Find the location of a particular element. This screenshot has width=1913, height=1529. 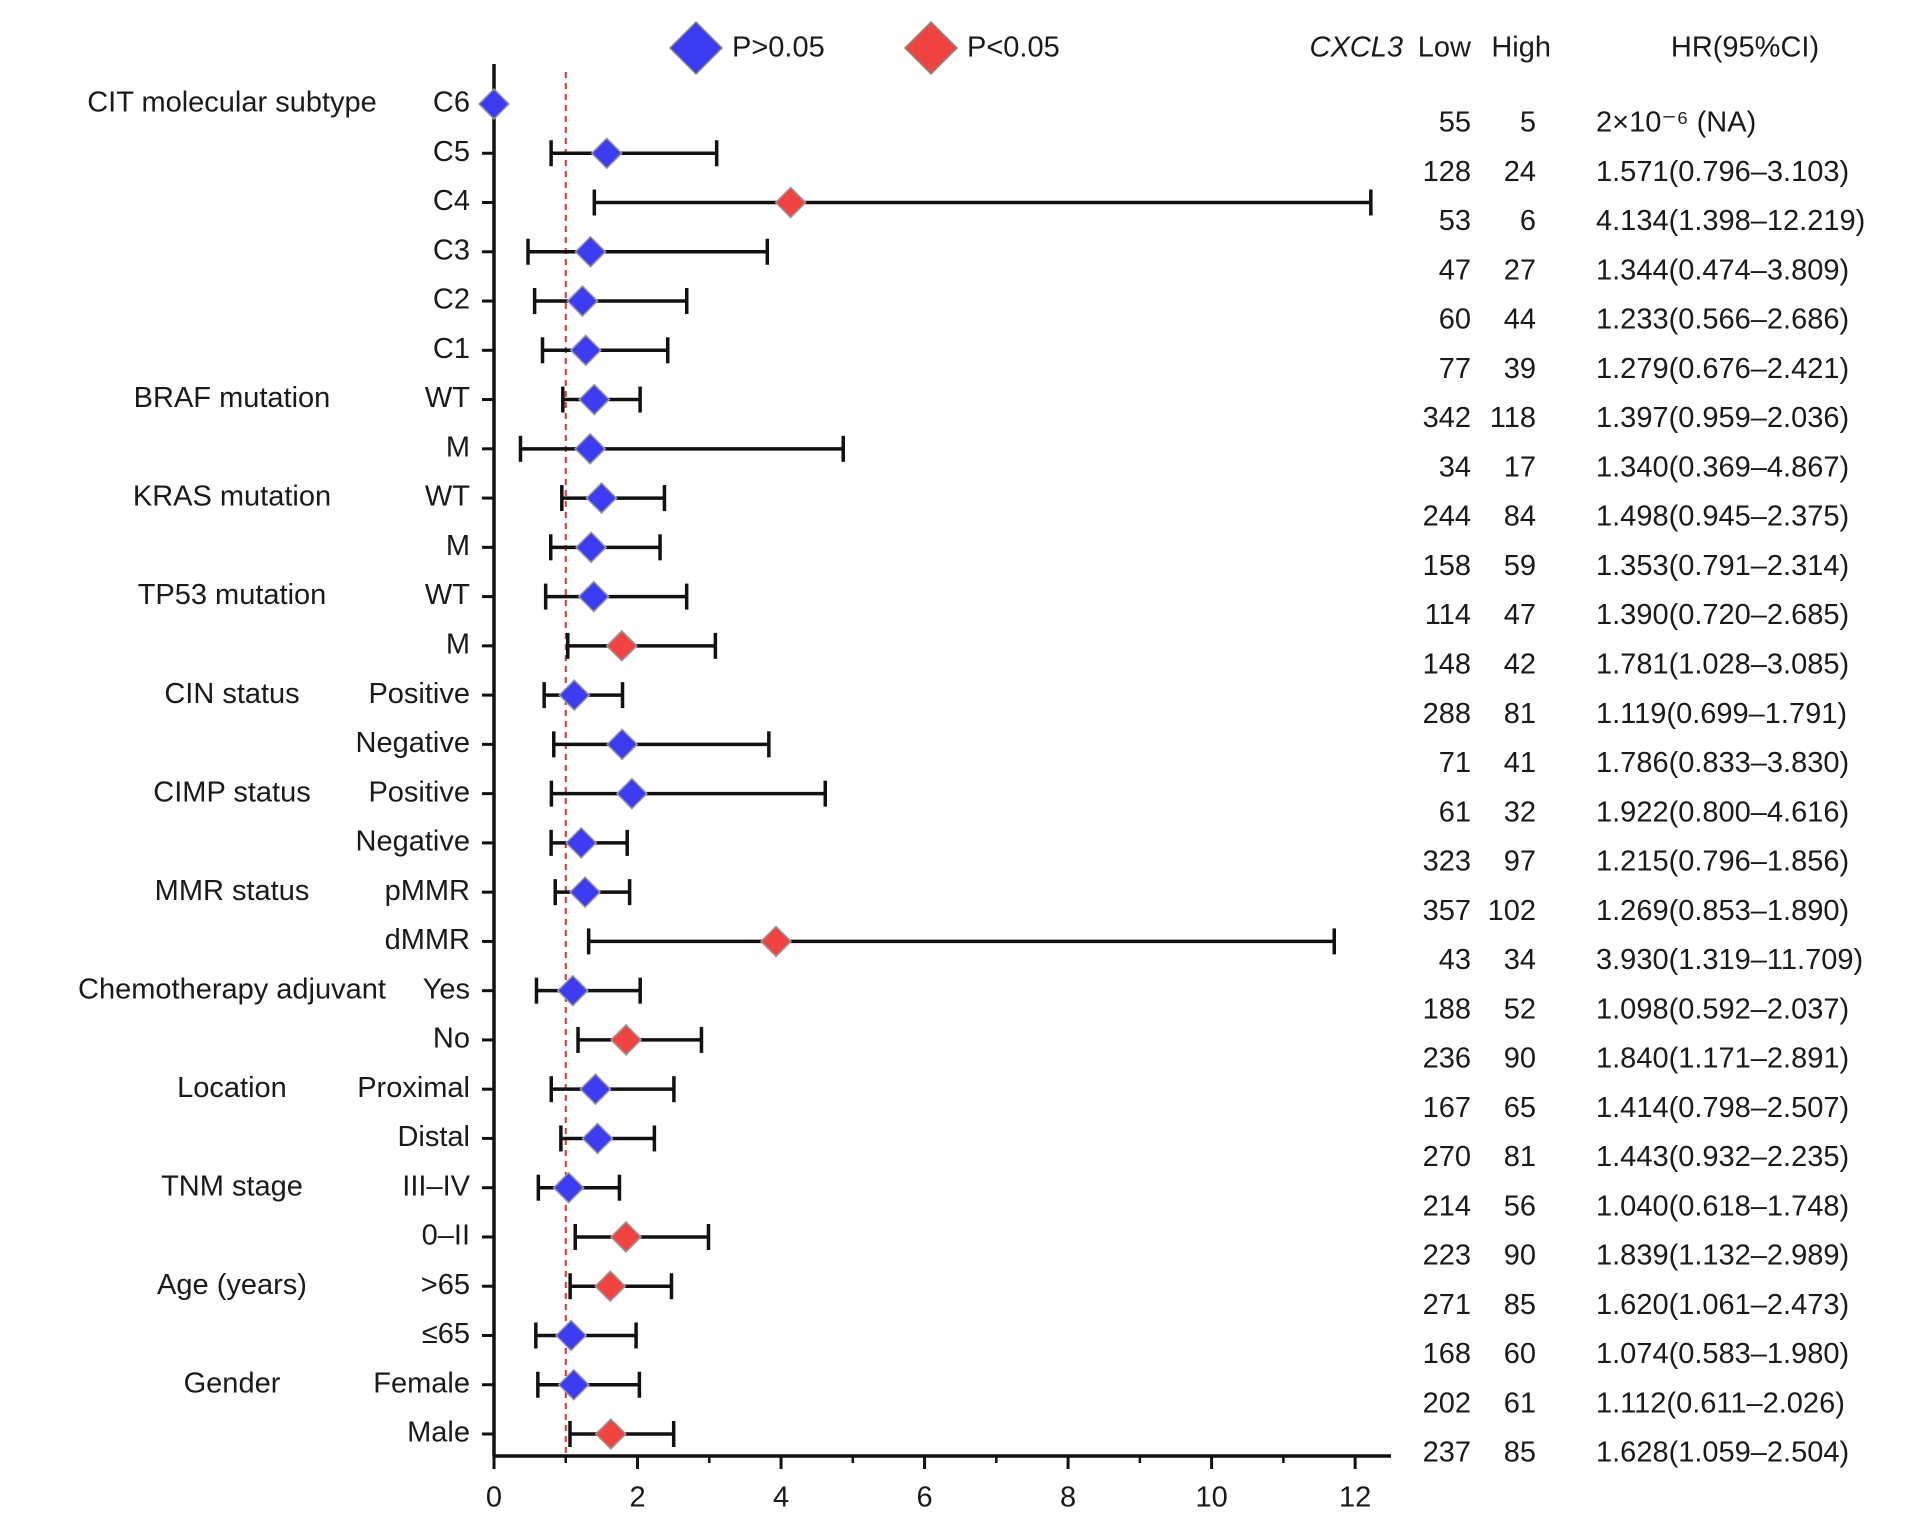

x-tick-label: 10 is located at coordinates (1211, 1498).